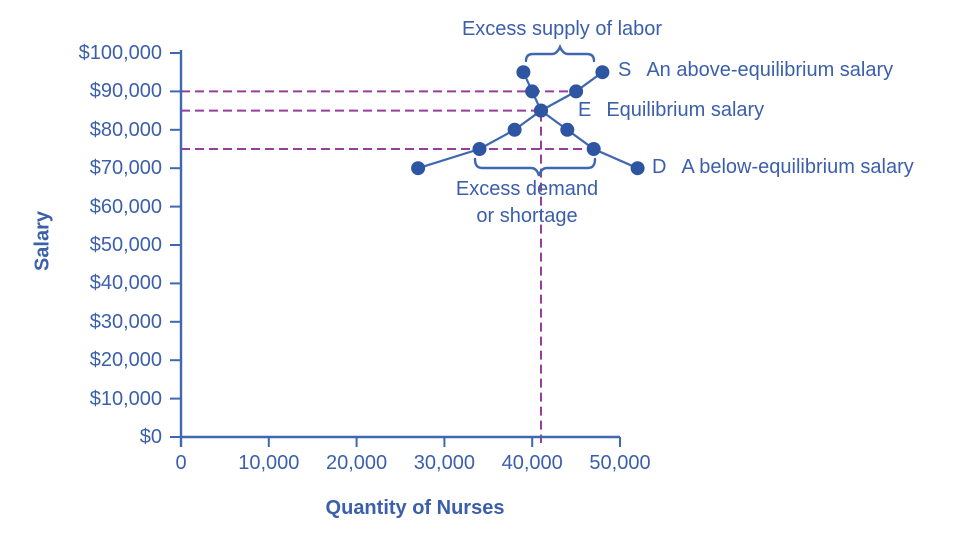 Image resolution: width=976 pixels, height=536 pixels. What do you see at coordinates (560, 53) in the screenshot?
I see `excess-supply-brace` at bounding box center [560, 53].